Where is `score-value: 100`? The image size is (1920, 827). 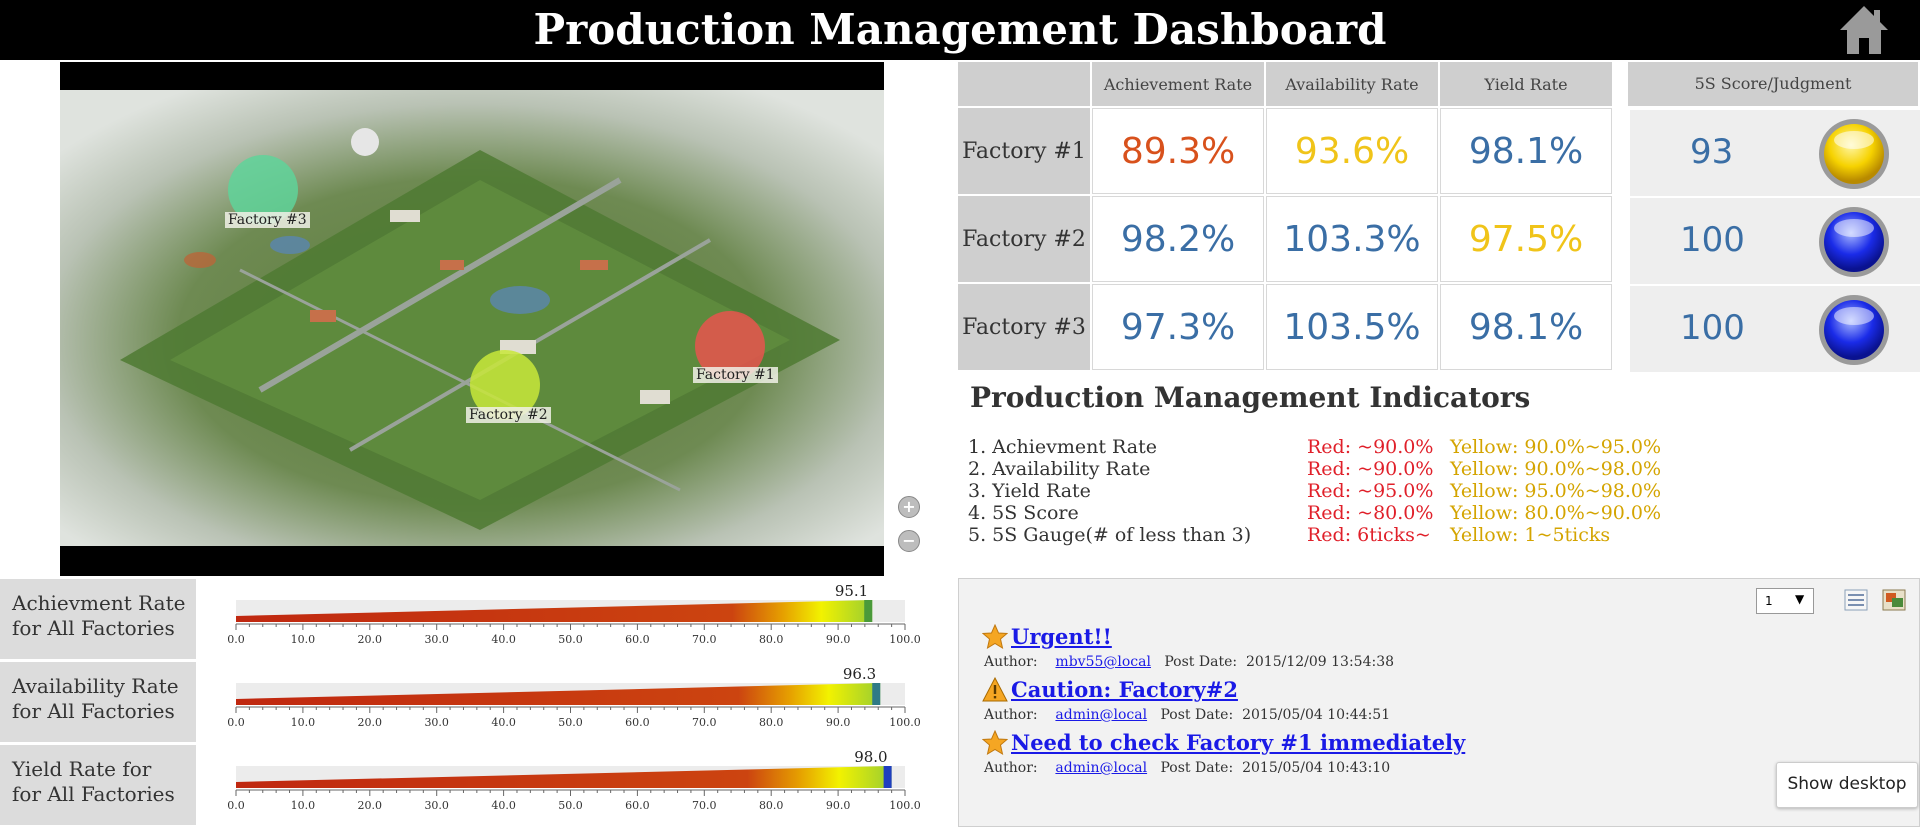 score-value: 100 is located at coordinates (1712, 328).